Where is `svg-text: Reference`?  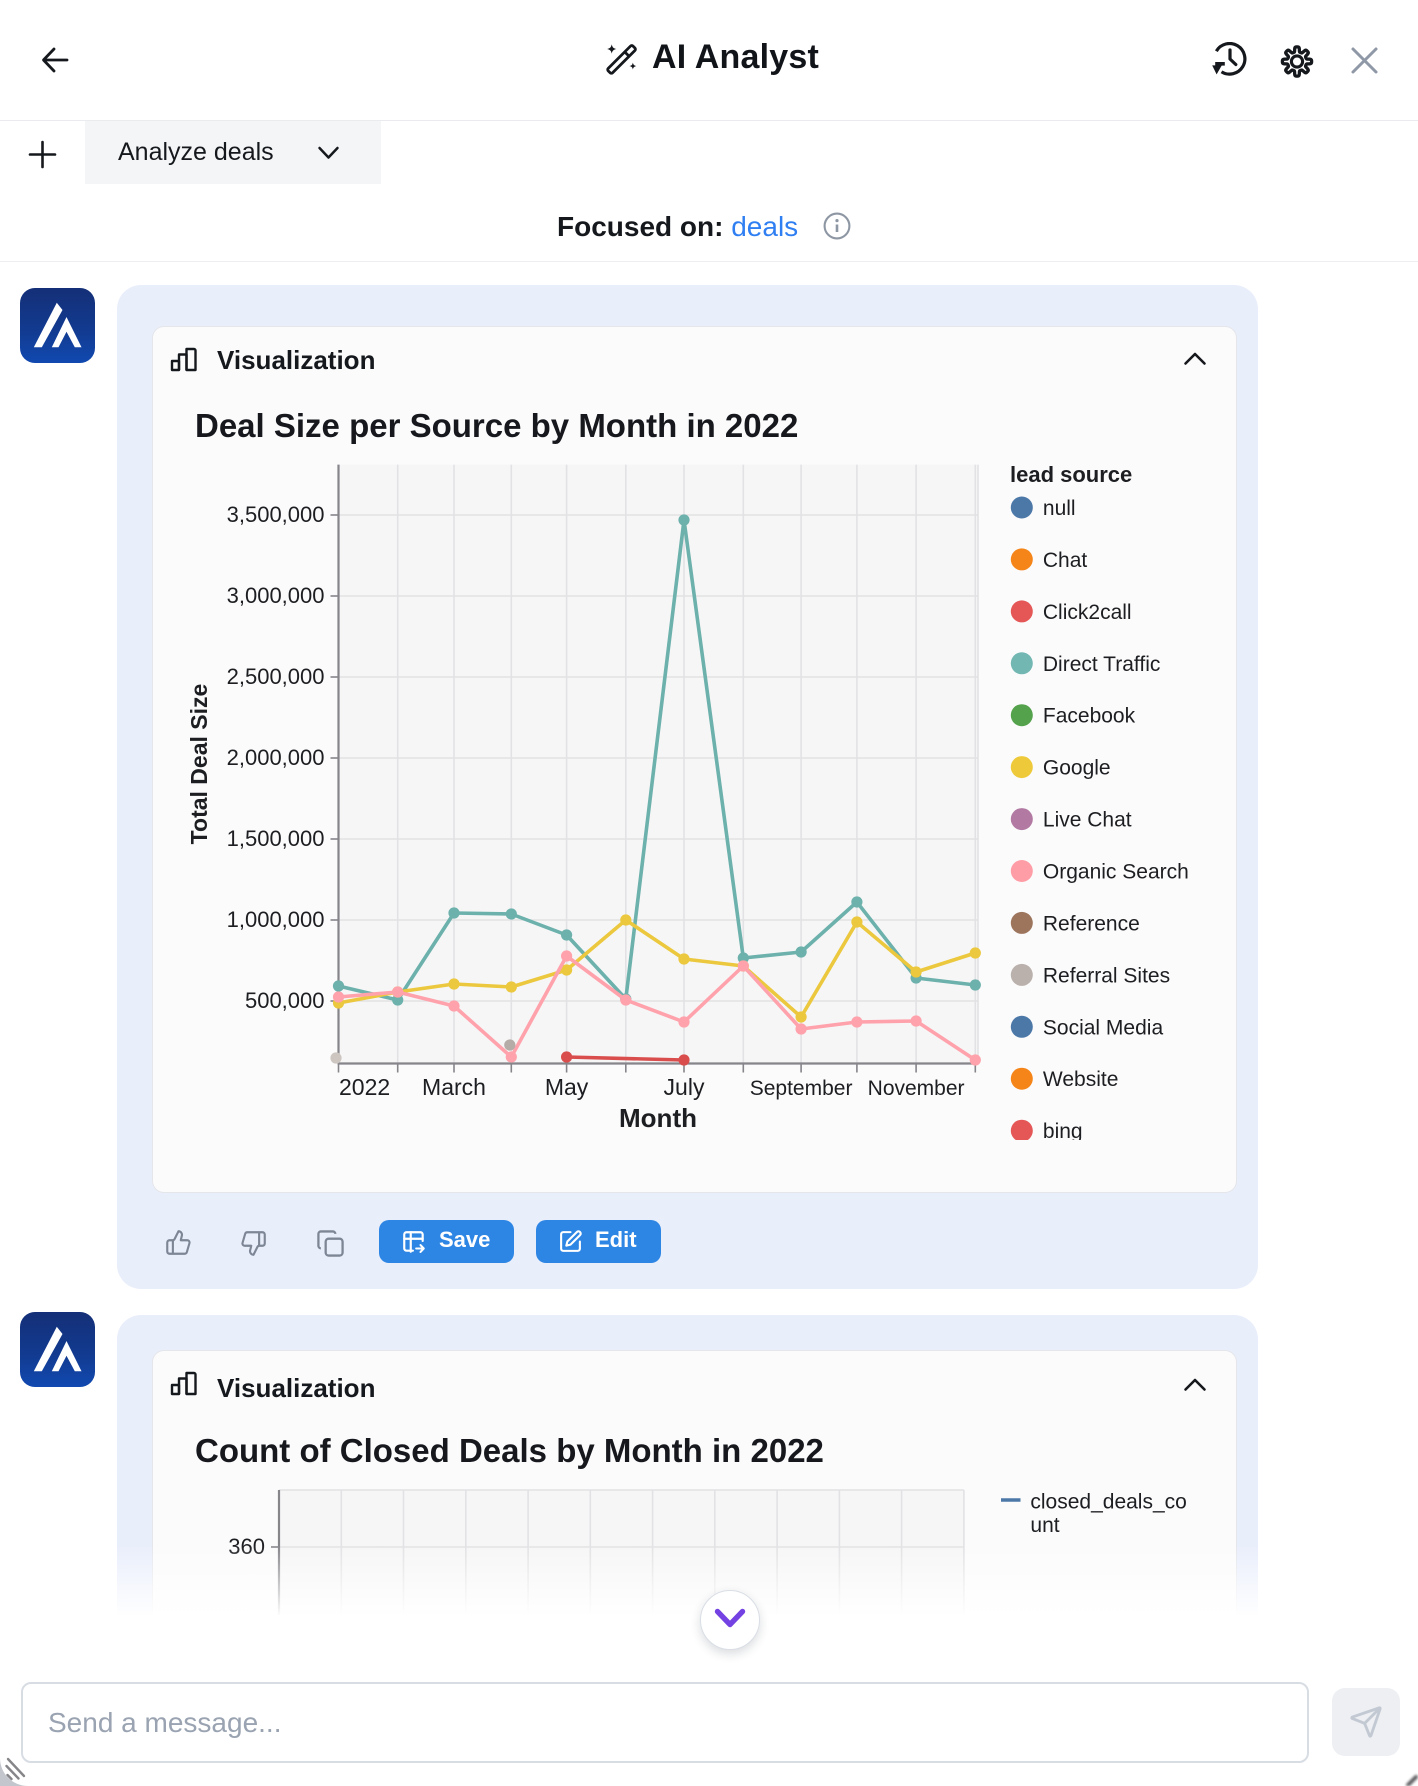
svg-text: Reference is located at coordinates (1091, 923).